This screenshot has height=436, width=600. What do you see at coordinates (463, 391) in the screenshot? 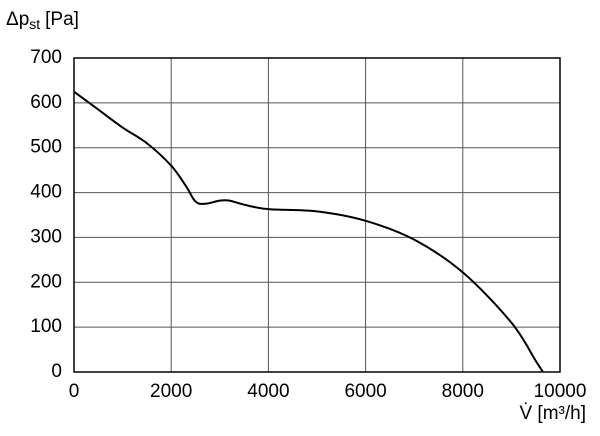
I see `x-tick-label: 8000` at bounding box center [463, 391].